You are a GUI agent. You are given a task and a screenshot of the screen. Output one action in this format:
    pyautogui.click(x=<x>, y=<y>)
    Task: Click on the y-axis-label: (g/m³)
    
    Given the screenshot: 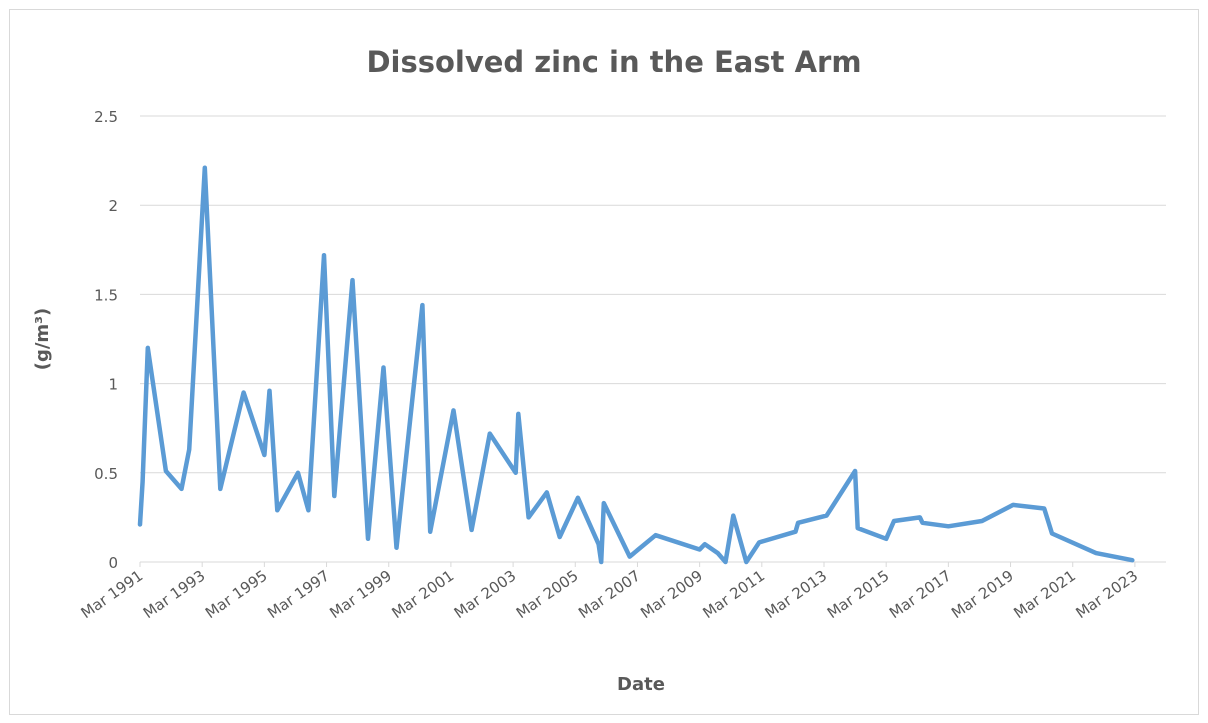 What is the action you would take?
    pyautogui.click(x=42, y=339)
    